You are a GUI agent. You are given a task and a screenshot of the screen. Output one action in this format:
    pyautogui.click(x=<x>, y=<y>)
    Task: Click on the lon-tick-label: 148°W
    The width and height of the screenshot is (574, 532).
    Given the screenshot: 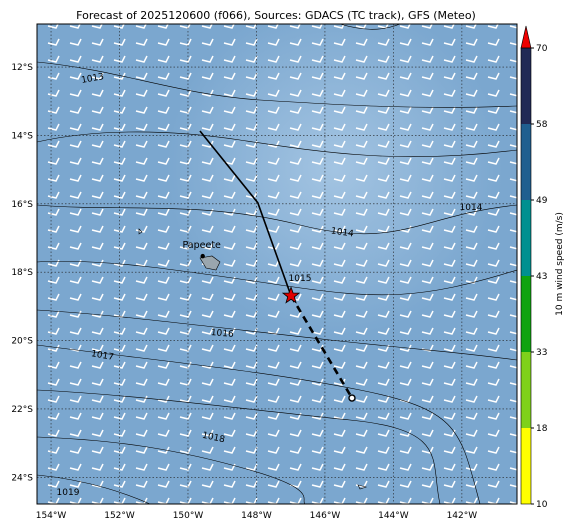 What is the action you would take?
    pyautogui.click(x=256, y=516)
    